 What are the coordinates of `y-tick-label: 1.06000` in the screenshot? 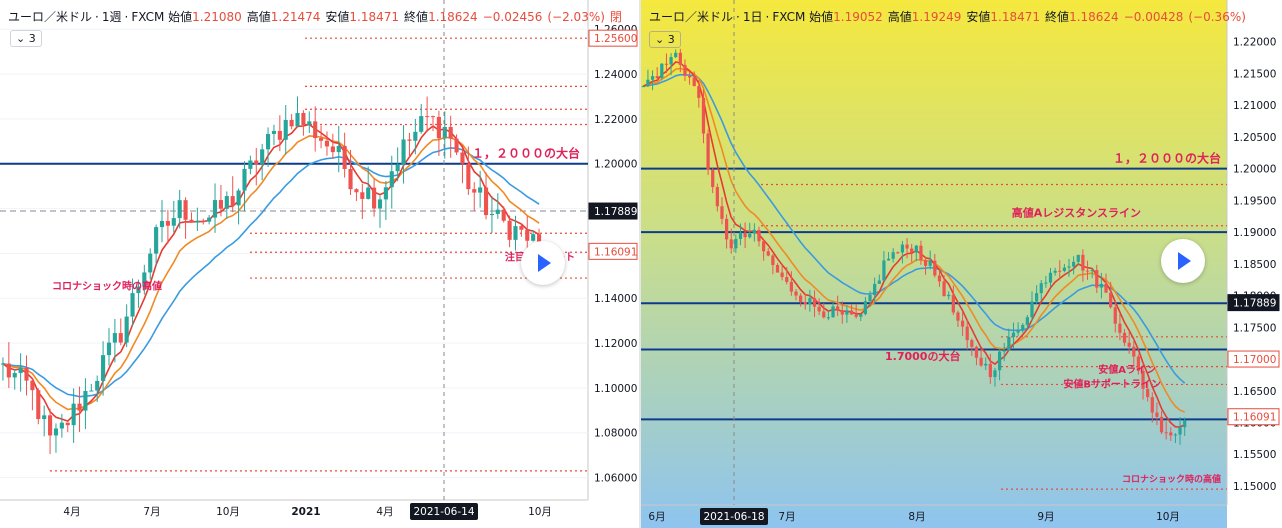 It's located at (615, 479).